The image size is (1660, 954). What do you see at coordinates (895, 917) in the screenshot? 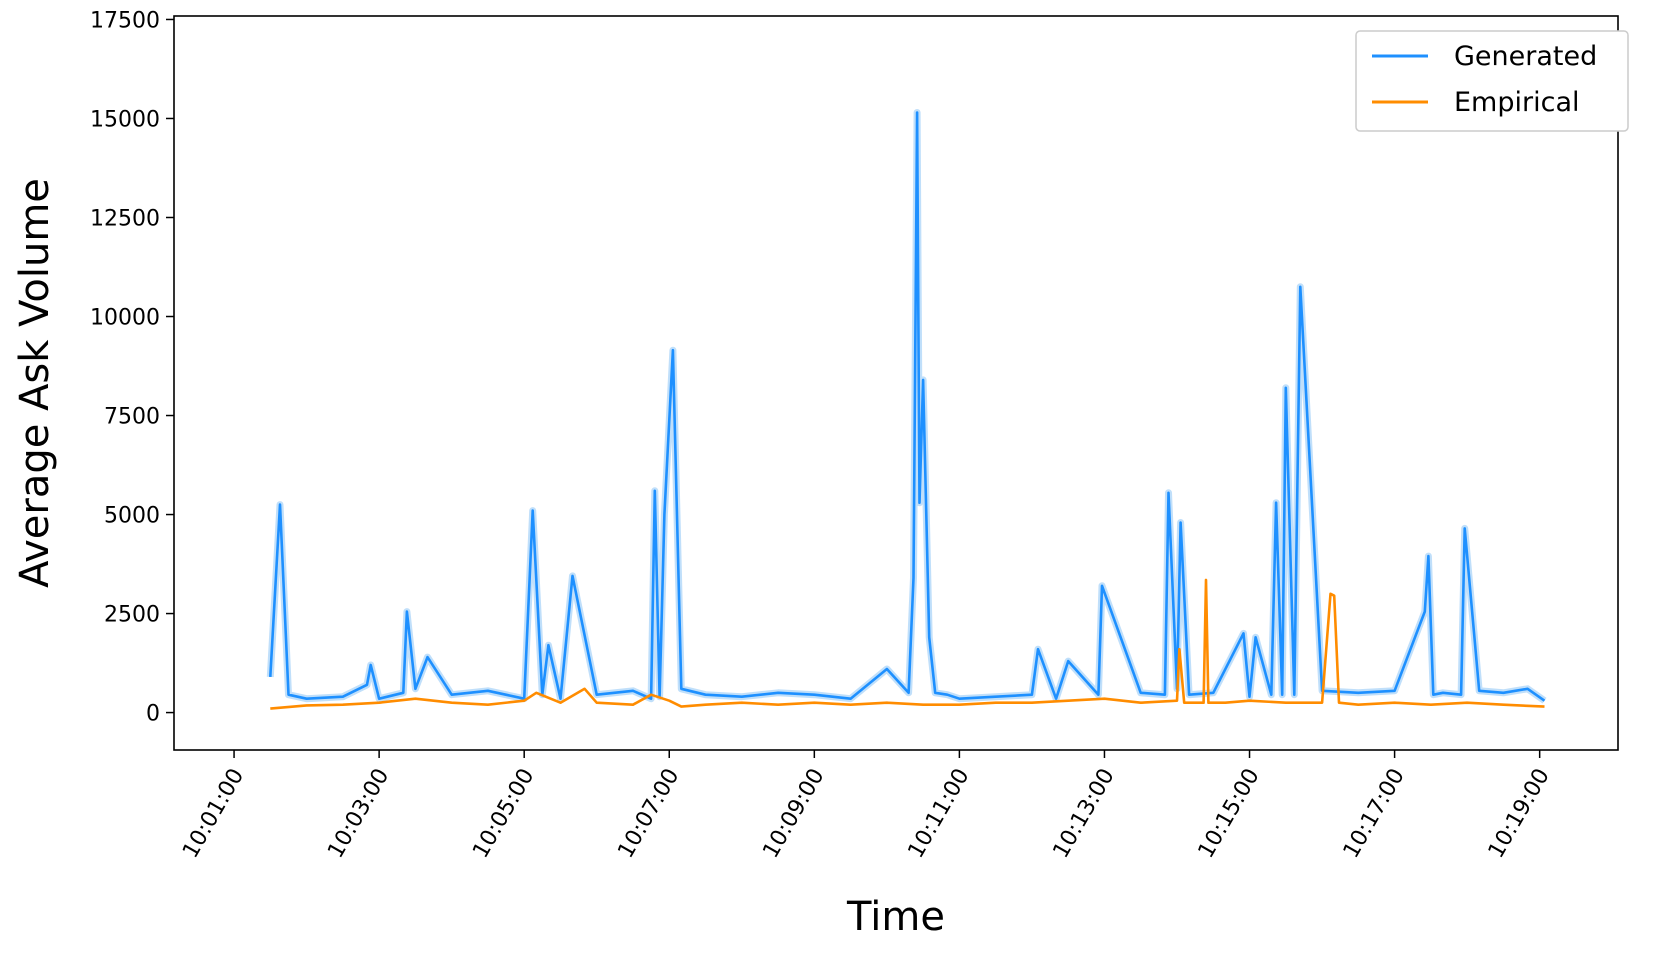
I see `x-axis-title: Time` at bounding box center [895, 917].